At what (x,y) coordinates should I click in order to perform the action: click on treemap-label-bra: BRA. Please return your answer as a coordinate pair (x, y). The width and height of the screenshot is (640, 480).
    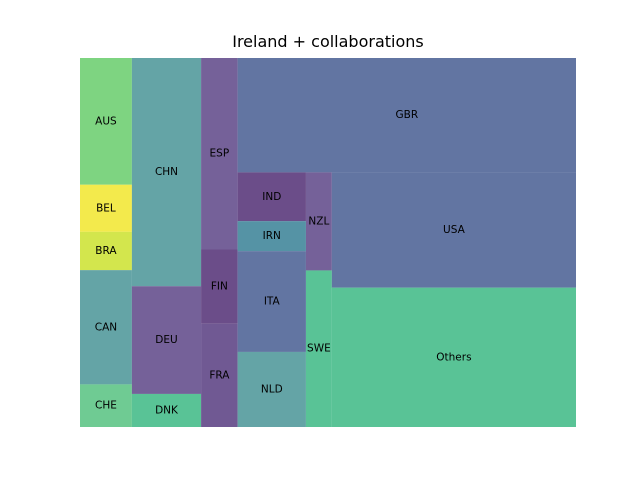
    Looking at the image, I should click on (106, 251).